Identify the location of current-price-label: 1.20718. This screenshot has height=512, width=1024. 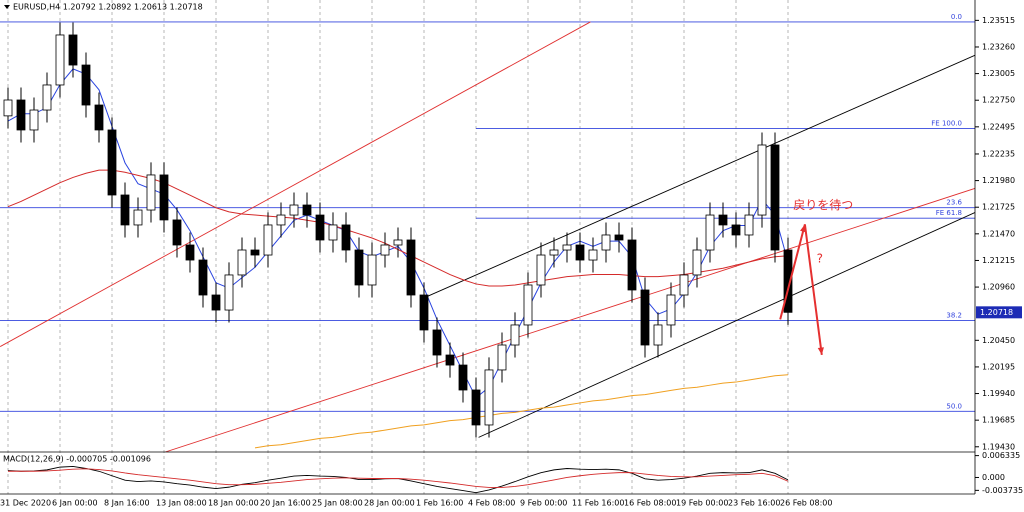
(996, 312).